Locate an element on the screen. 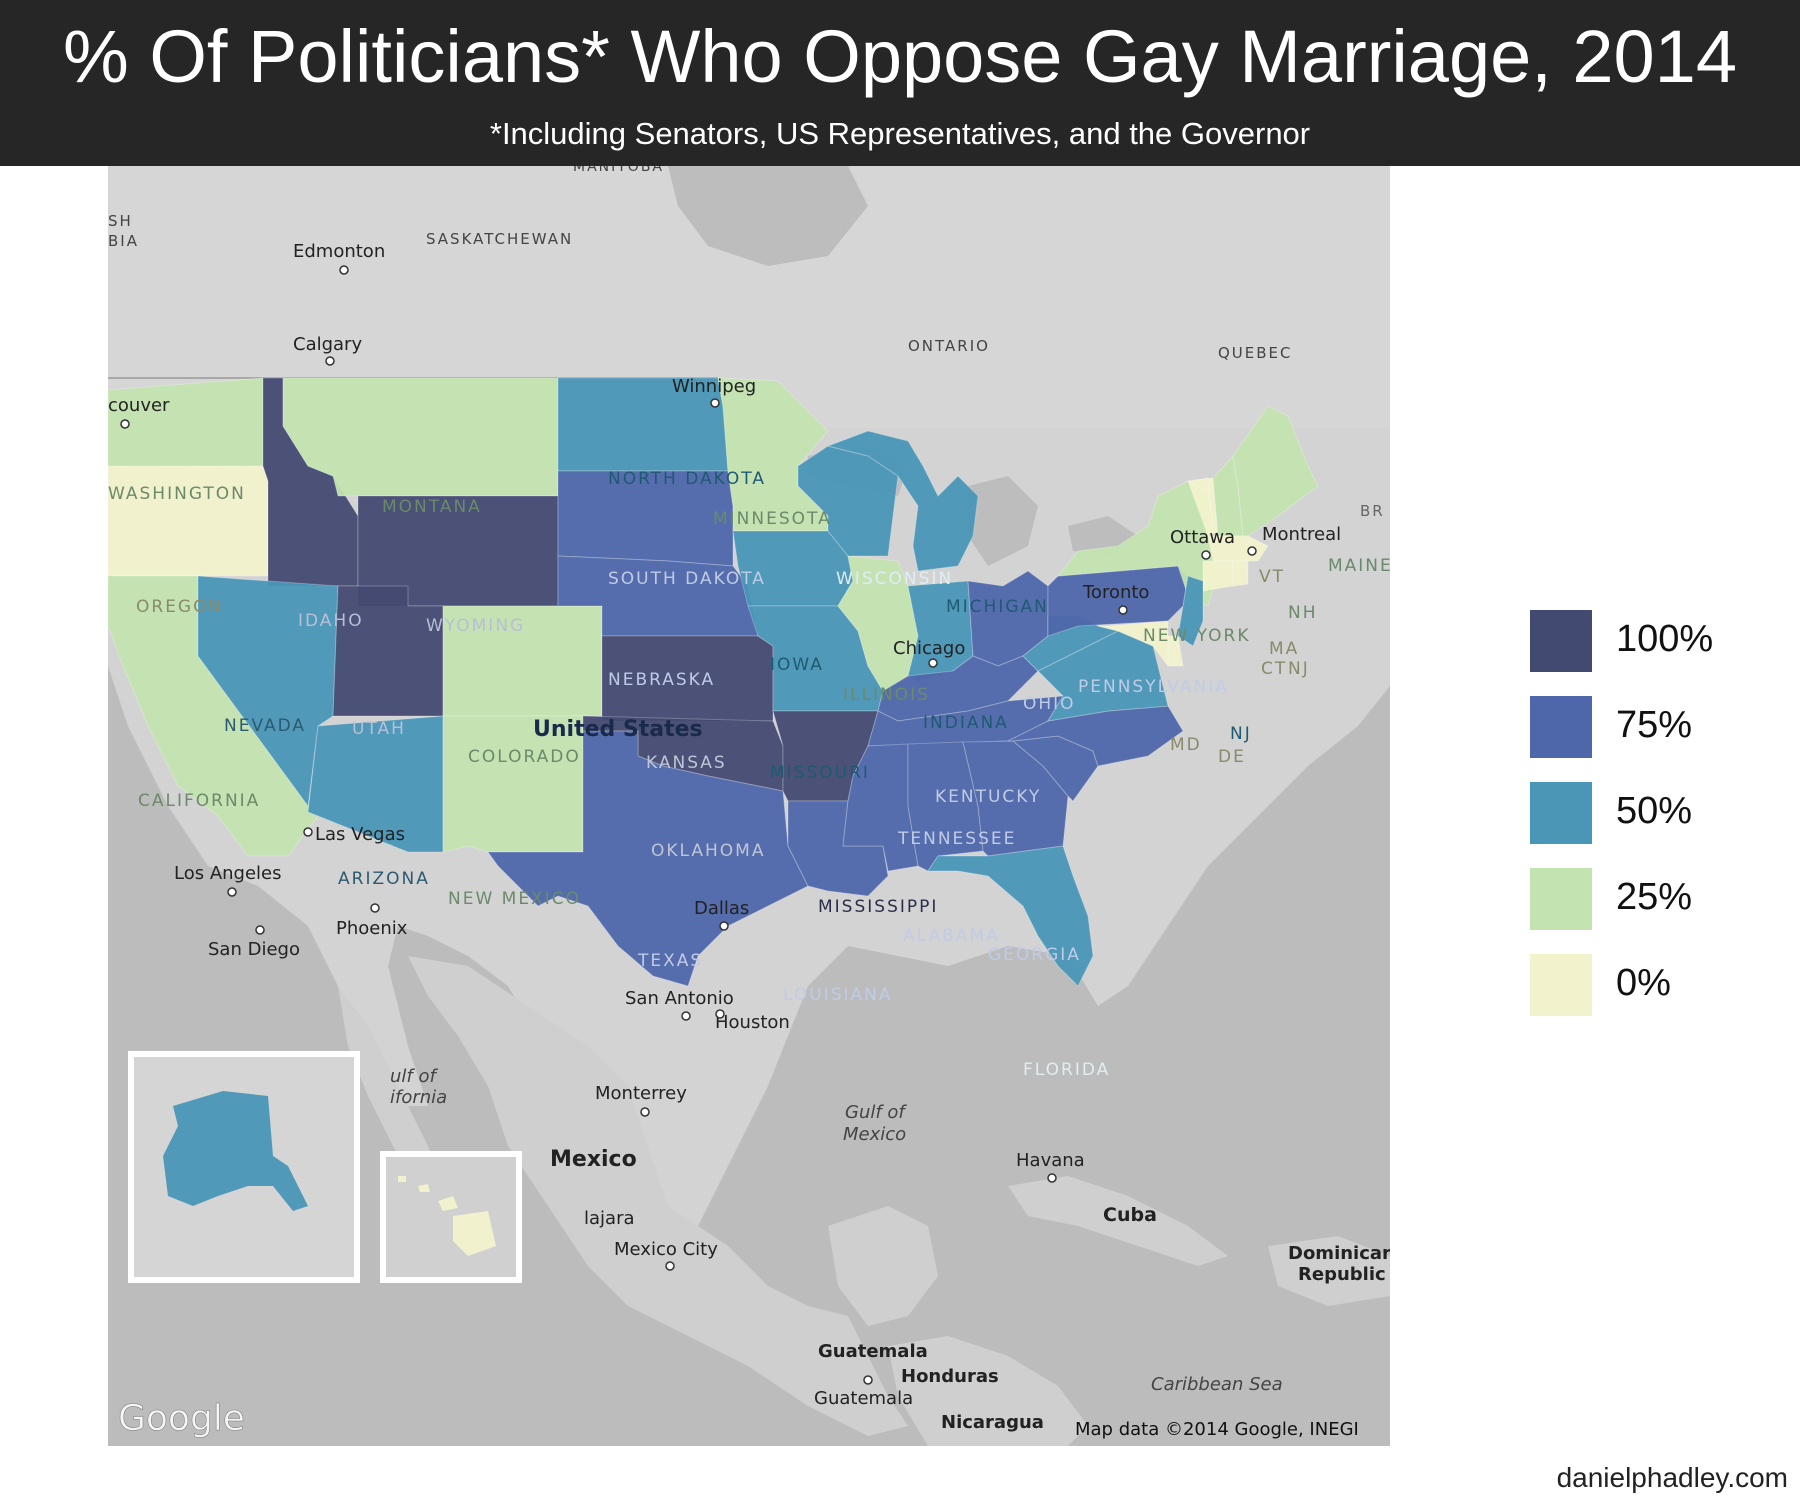  city-dot-guatemala is located at coordinates (868, 1380).